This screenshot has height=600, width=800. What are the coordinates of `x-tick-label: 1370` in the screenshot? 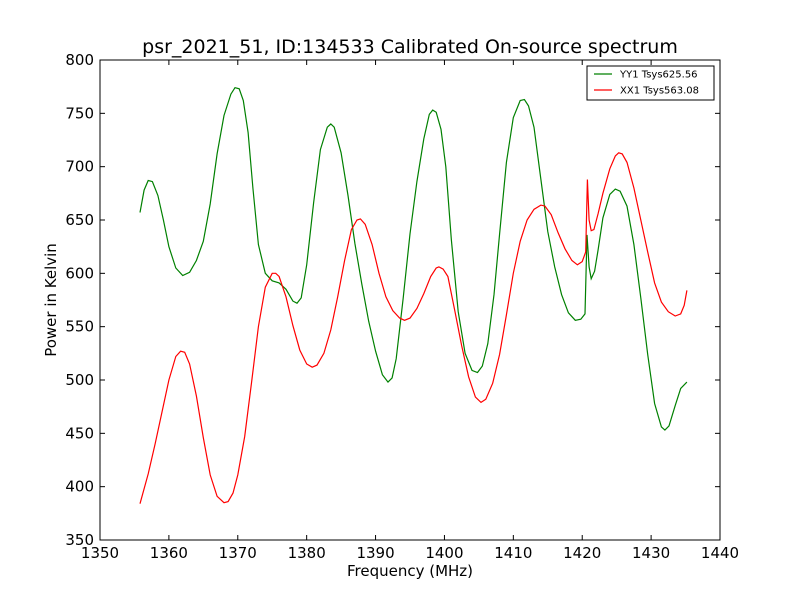 It's located at (238, 553).